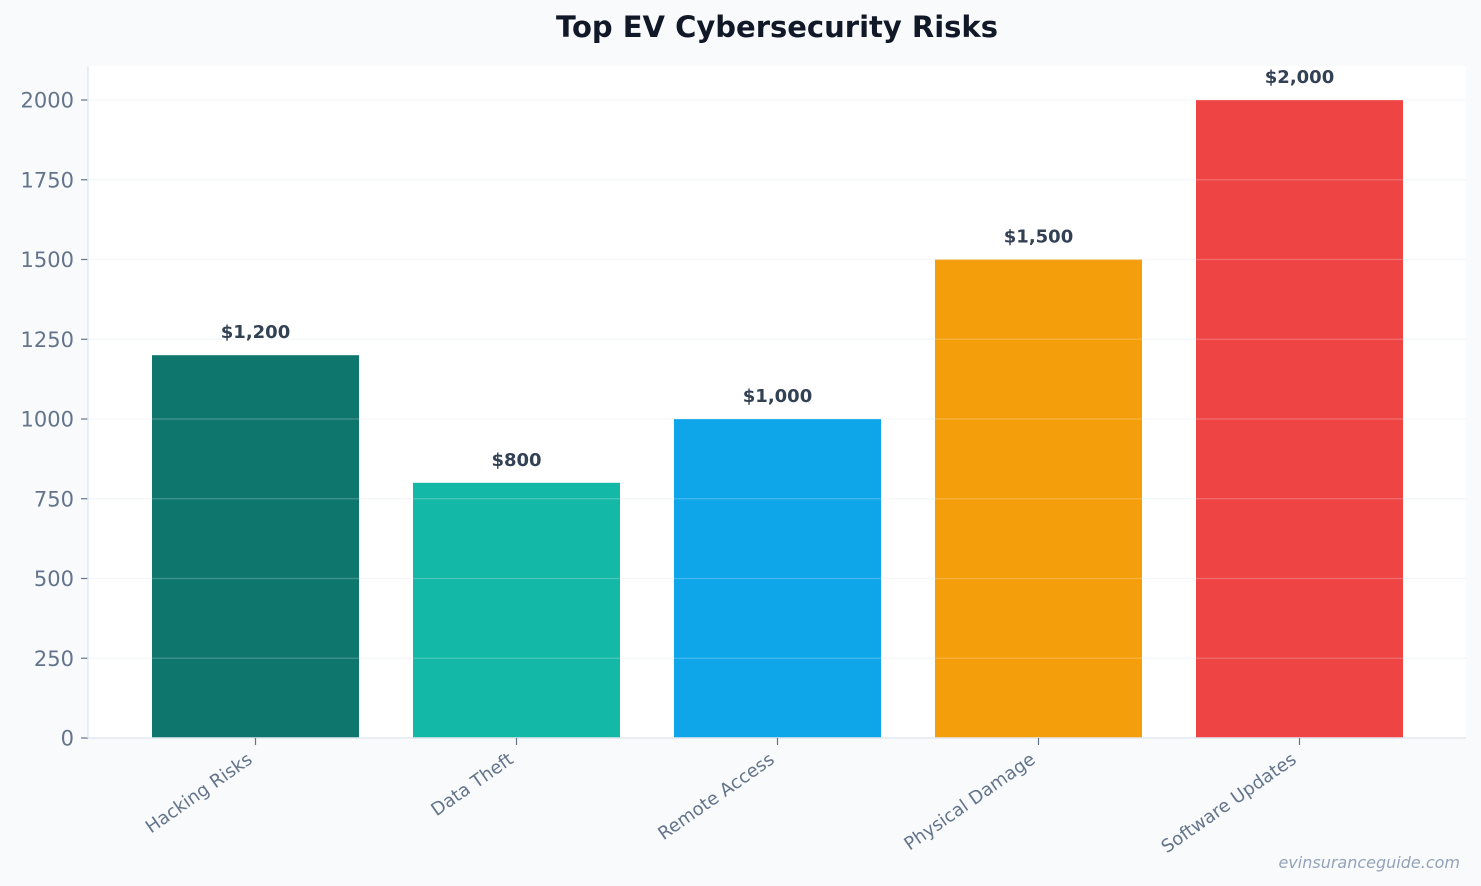 The width and height of the screenshot is (1481, 886). Describe the element at coordinates (1369, 862) in the screenshot. I see `watermark: evinsuranceguide.com` at that location.